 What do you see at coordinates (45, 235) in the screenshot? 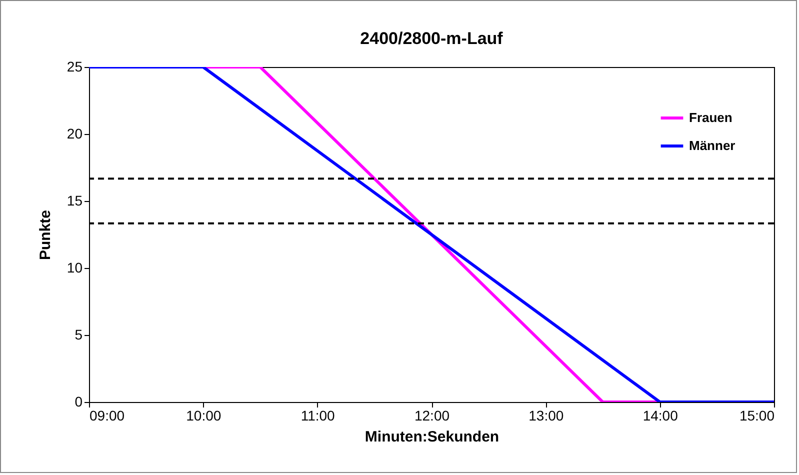
I see `y-axis-title: Punkte` at bounding box center [45, 235].